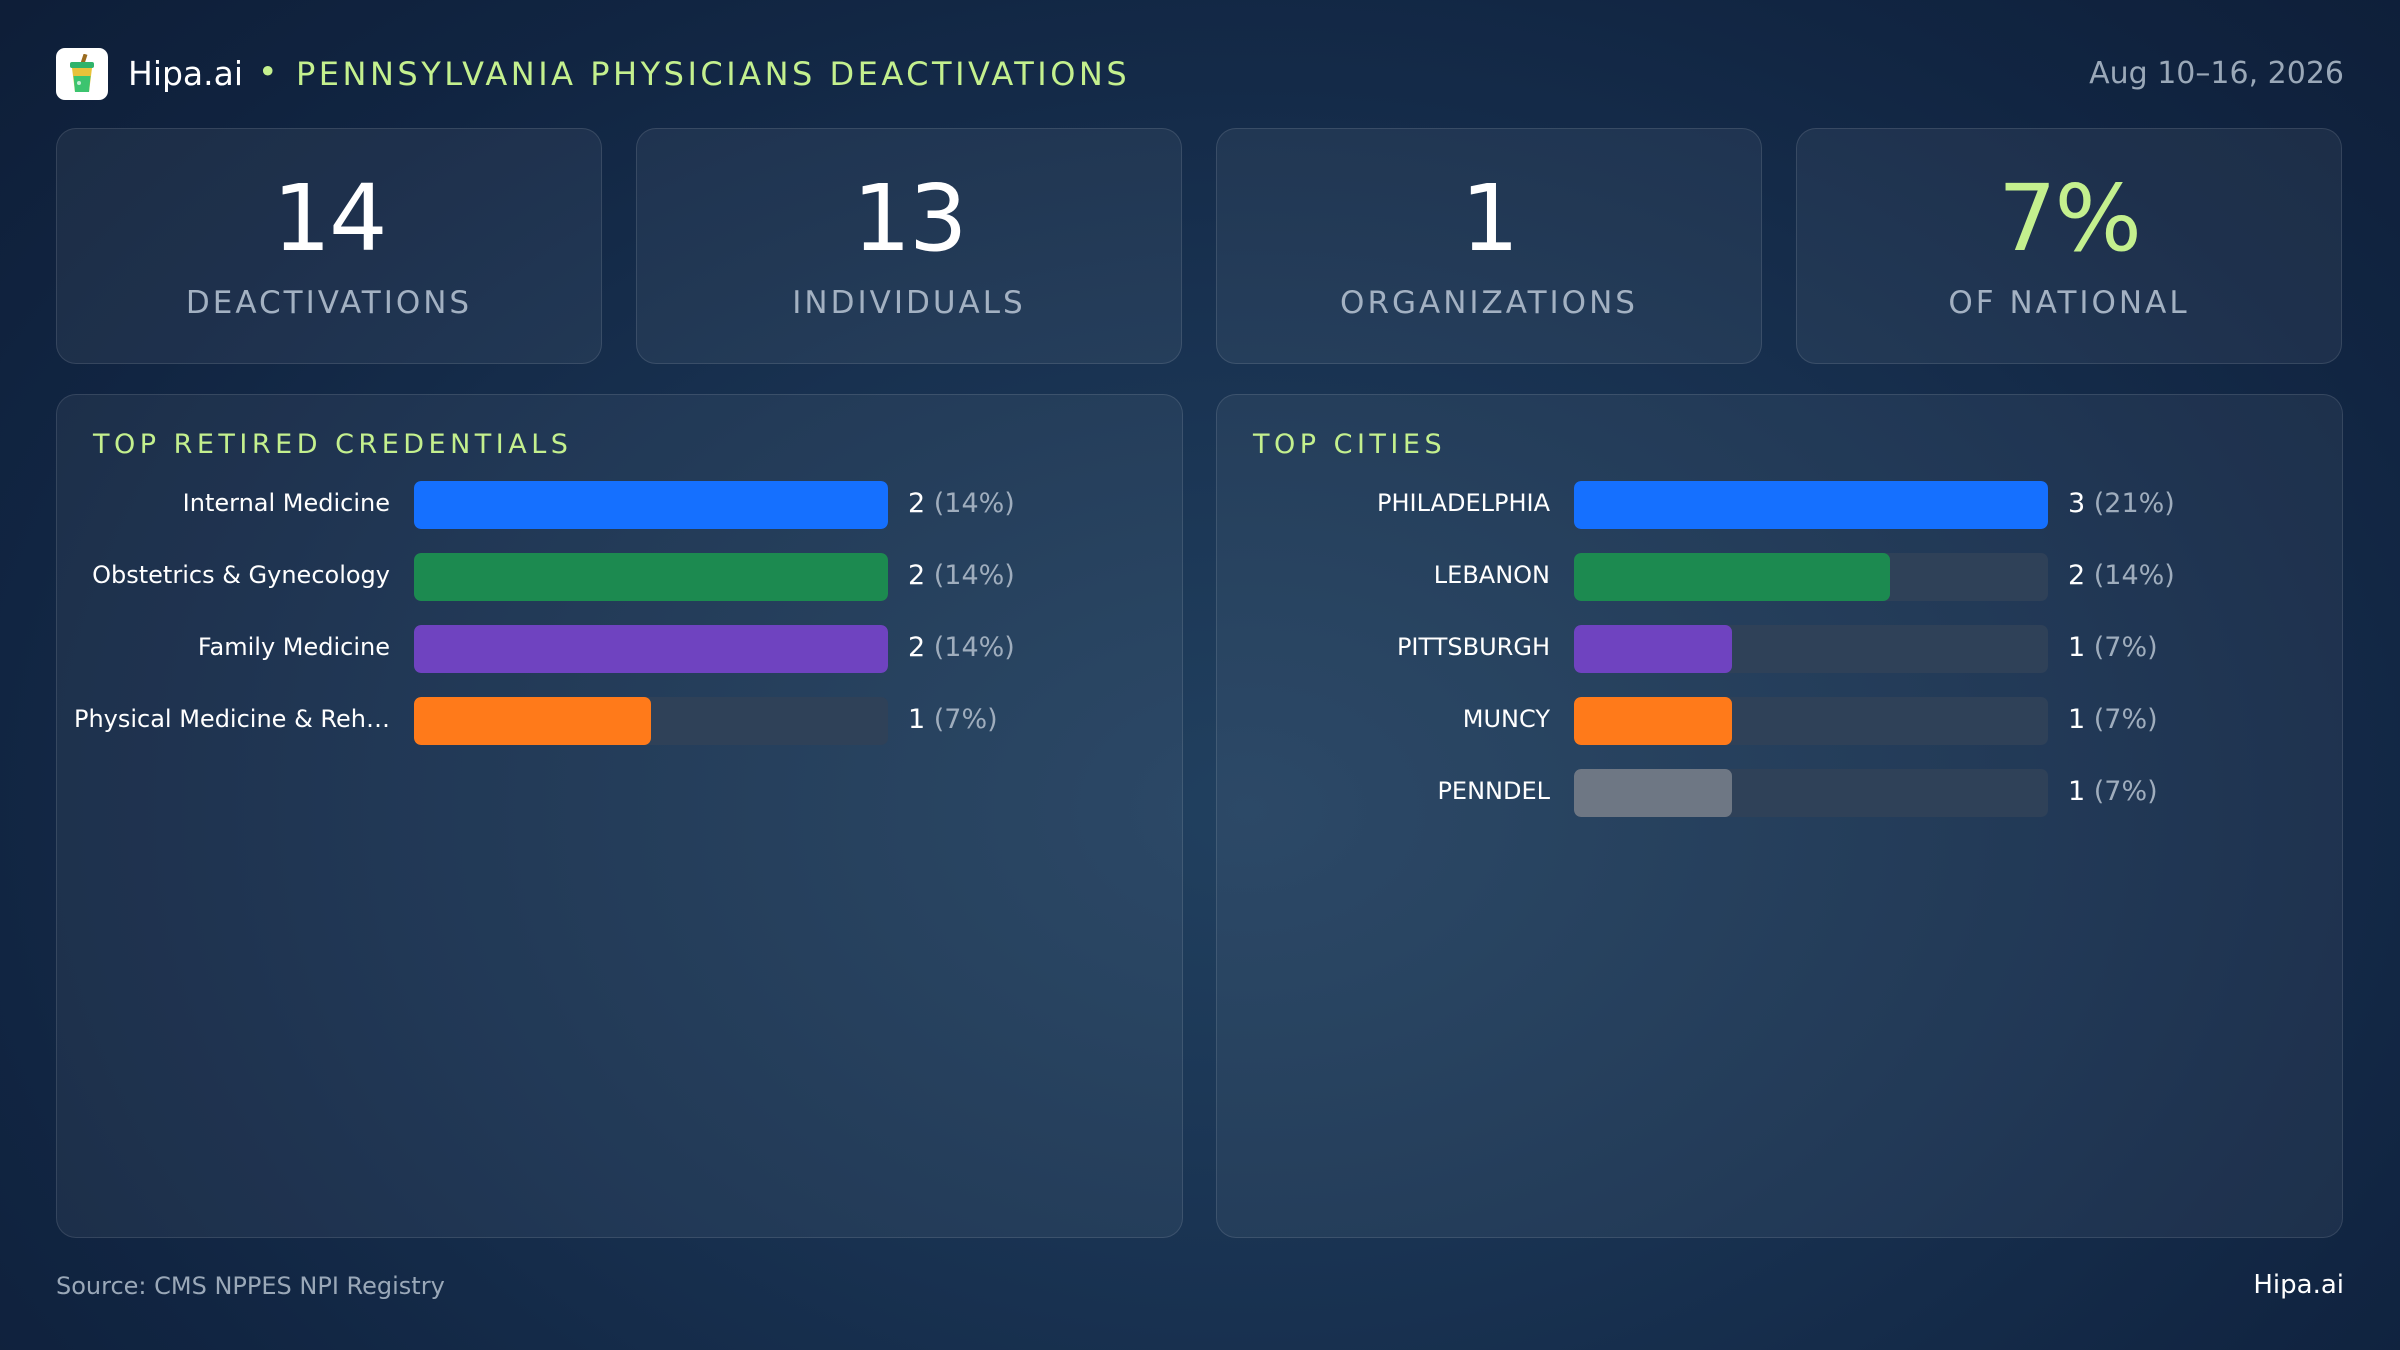 This screenshot has width=2400, height=1350. Describe the element at coordinates (909, 218) in the screenshot. I see `kpi-value: 13` at that location.